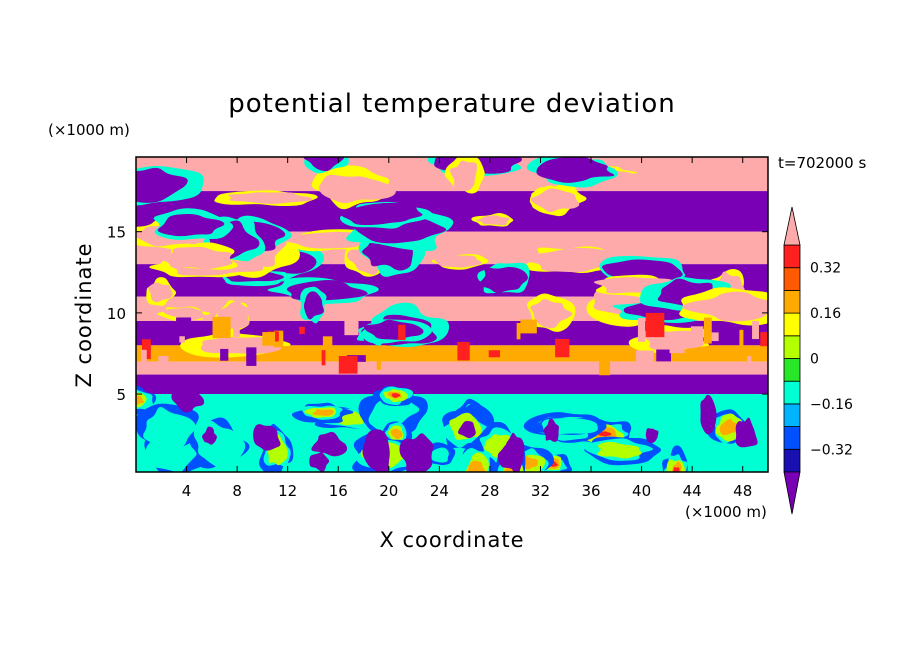 The height and width of the screenshot is (654, 904). Describe the element at coordinates (792, 226) in the screenshot. I see `colorbar-top-arrow` at that location.